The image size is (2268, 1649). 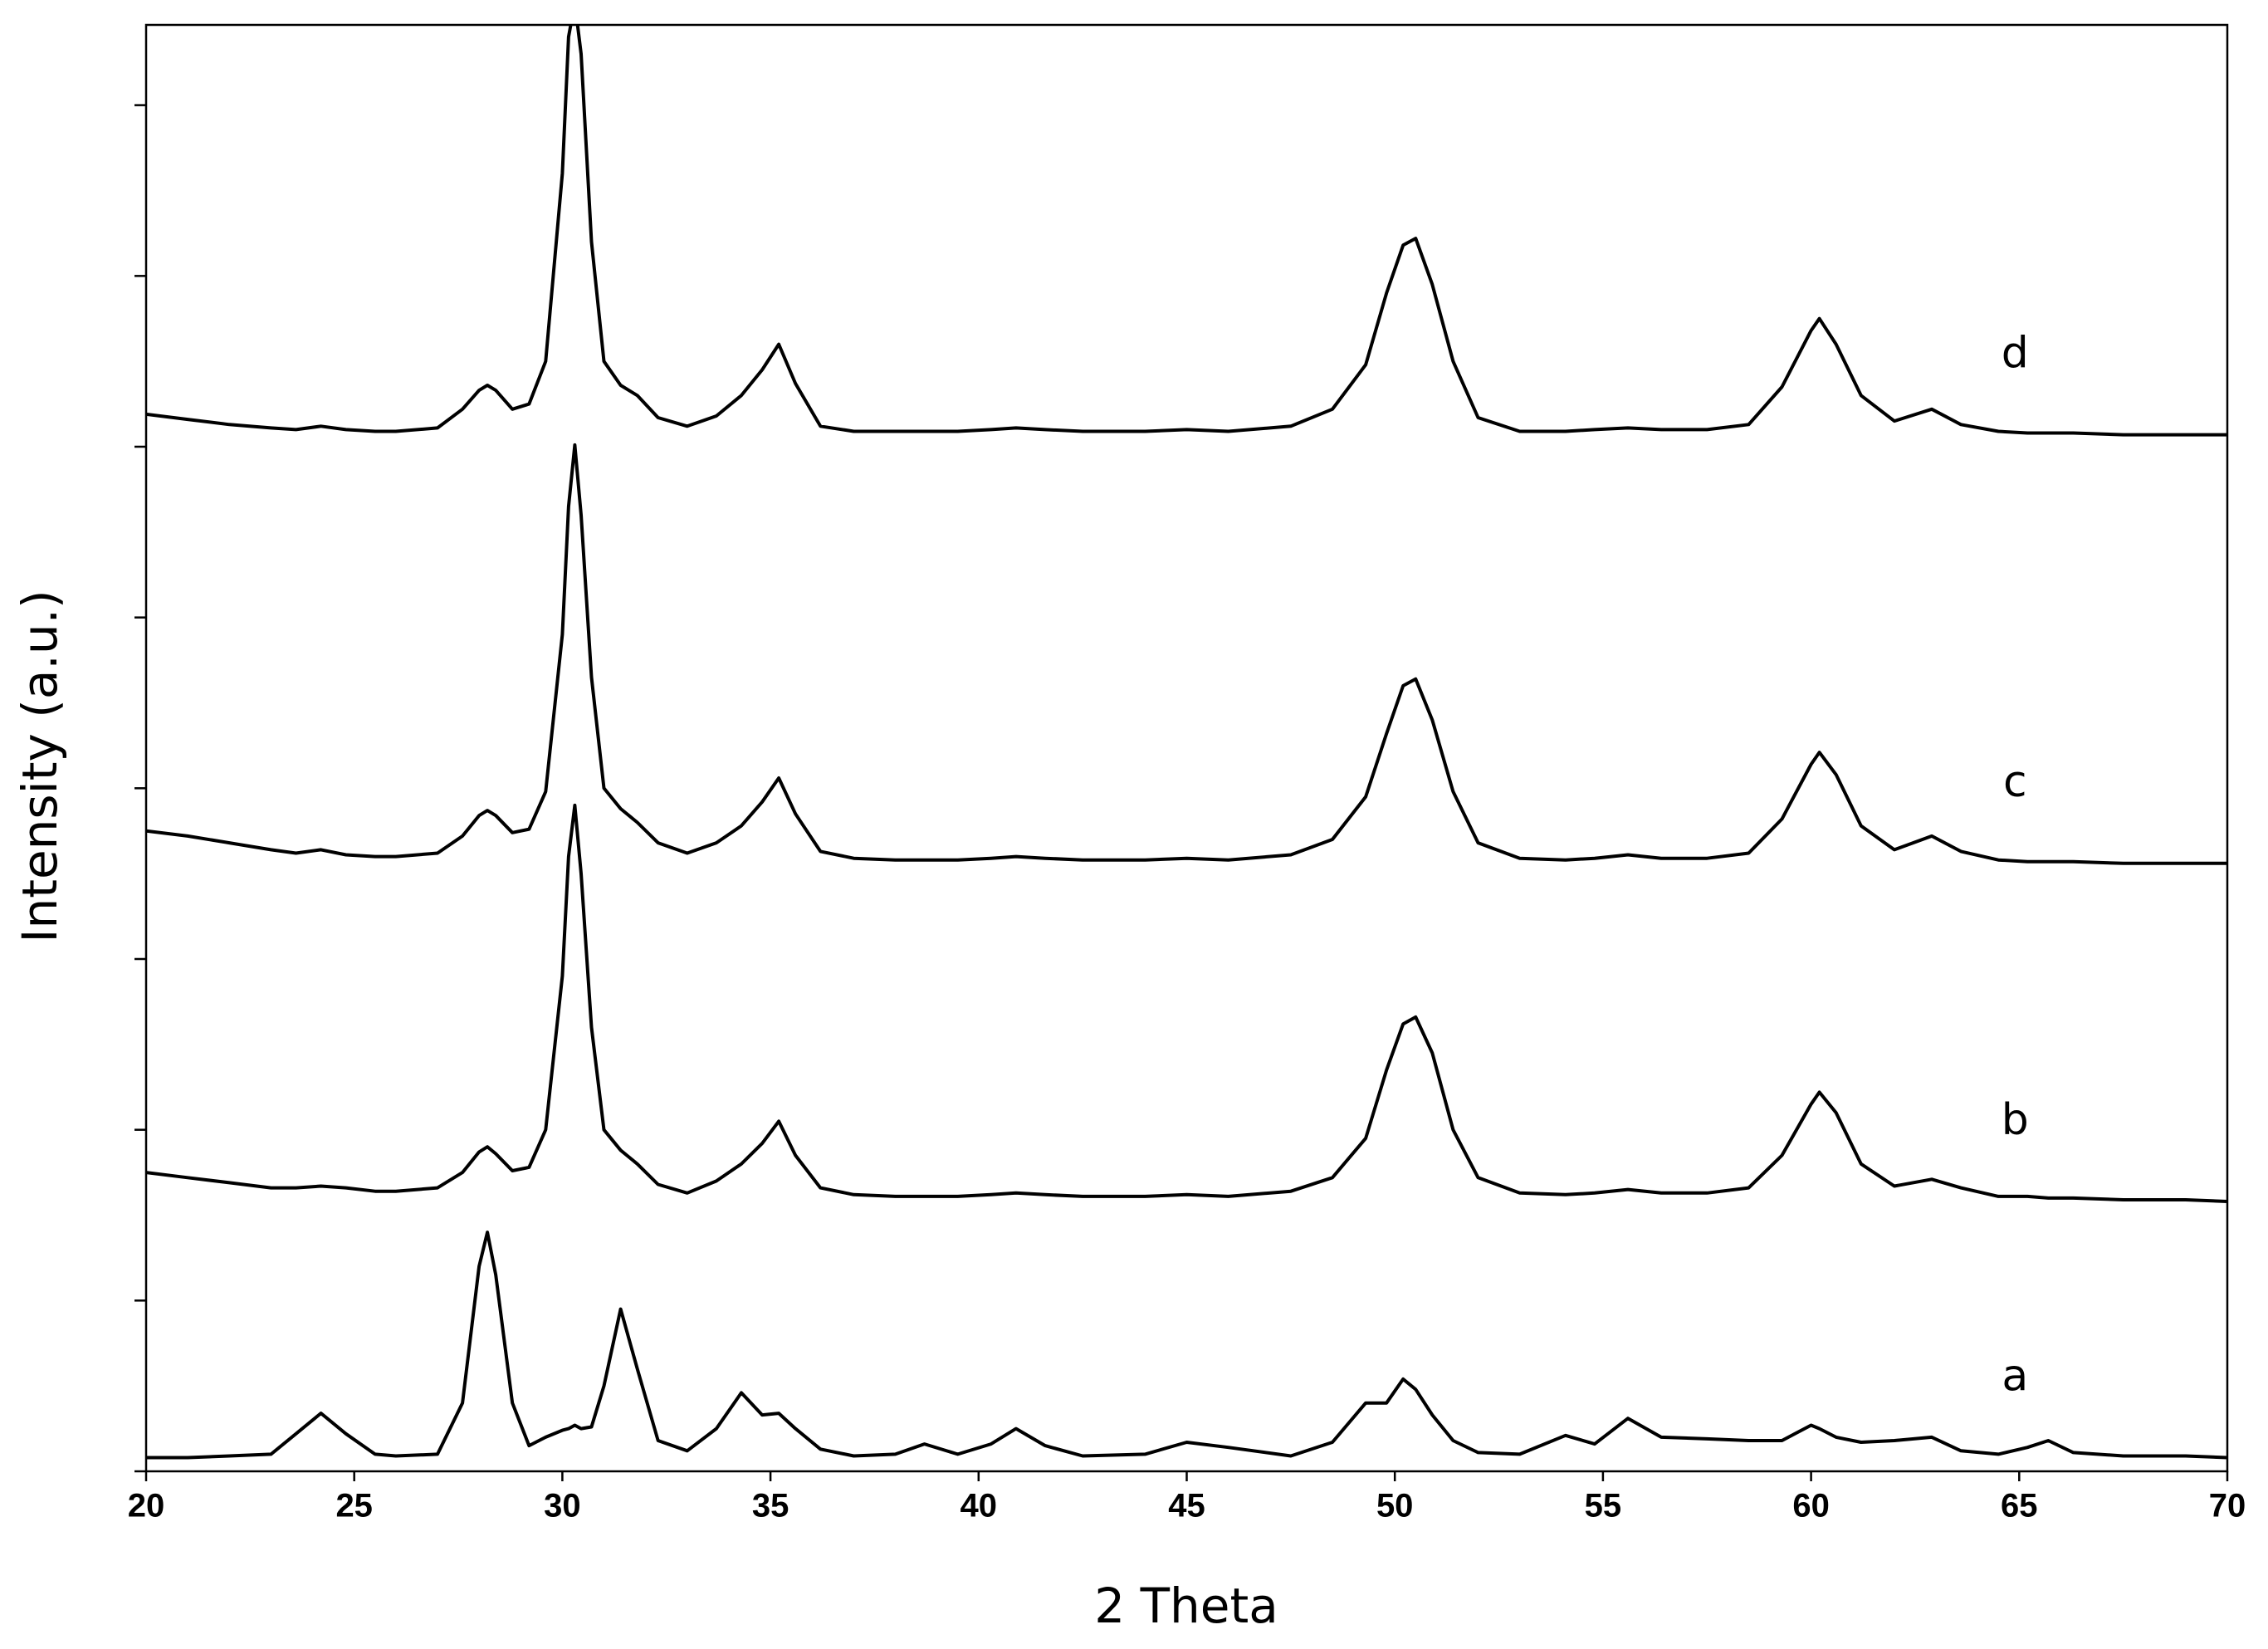 What do you see at coordinates (146, 1506) in the screenshot?
I see `x-tick-label: 20` at bounding box center [146, 1506].